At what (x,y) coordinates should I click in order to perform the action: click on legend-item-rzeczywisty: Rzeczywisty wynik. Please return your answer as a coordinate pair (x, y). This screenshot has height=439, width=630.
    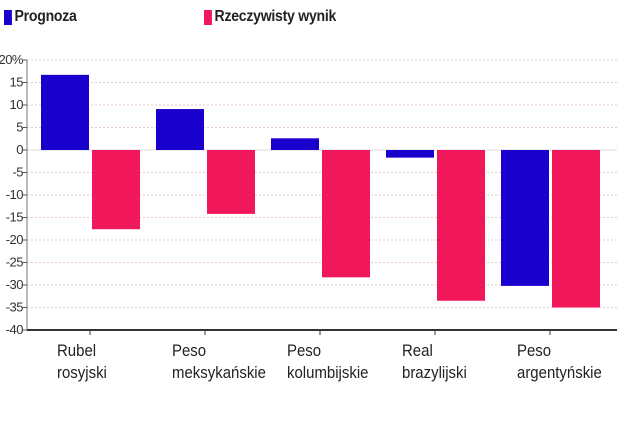
    Looking at the image, I should click on (270, 17).